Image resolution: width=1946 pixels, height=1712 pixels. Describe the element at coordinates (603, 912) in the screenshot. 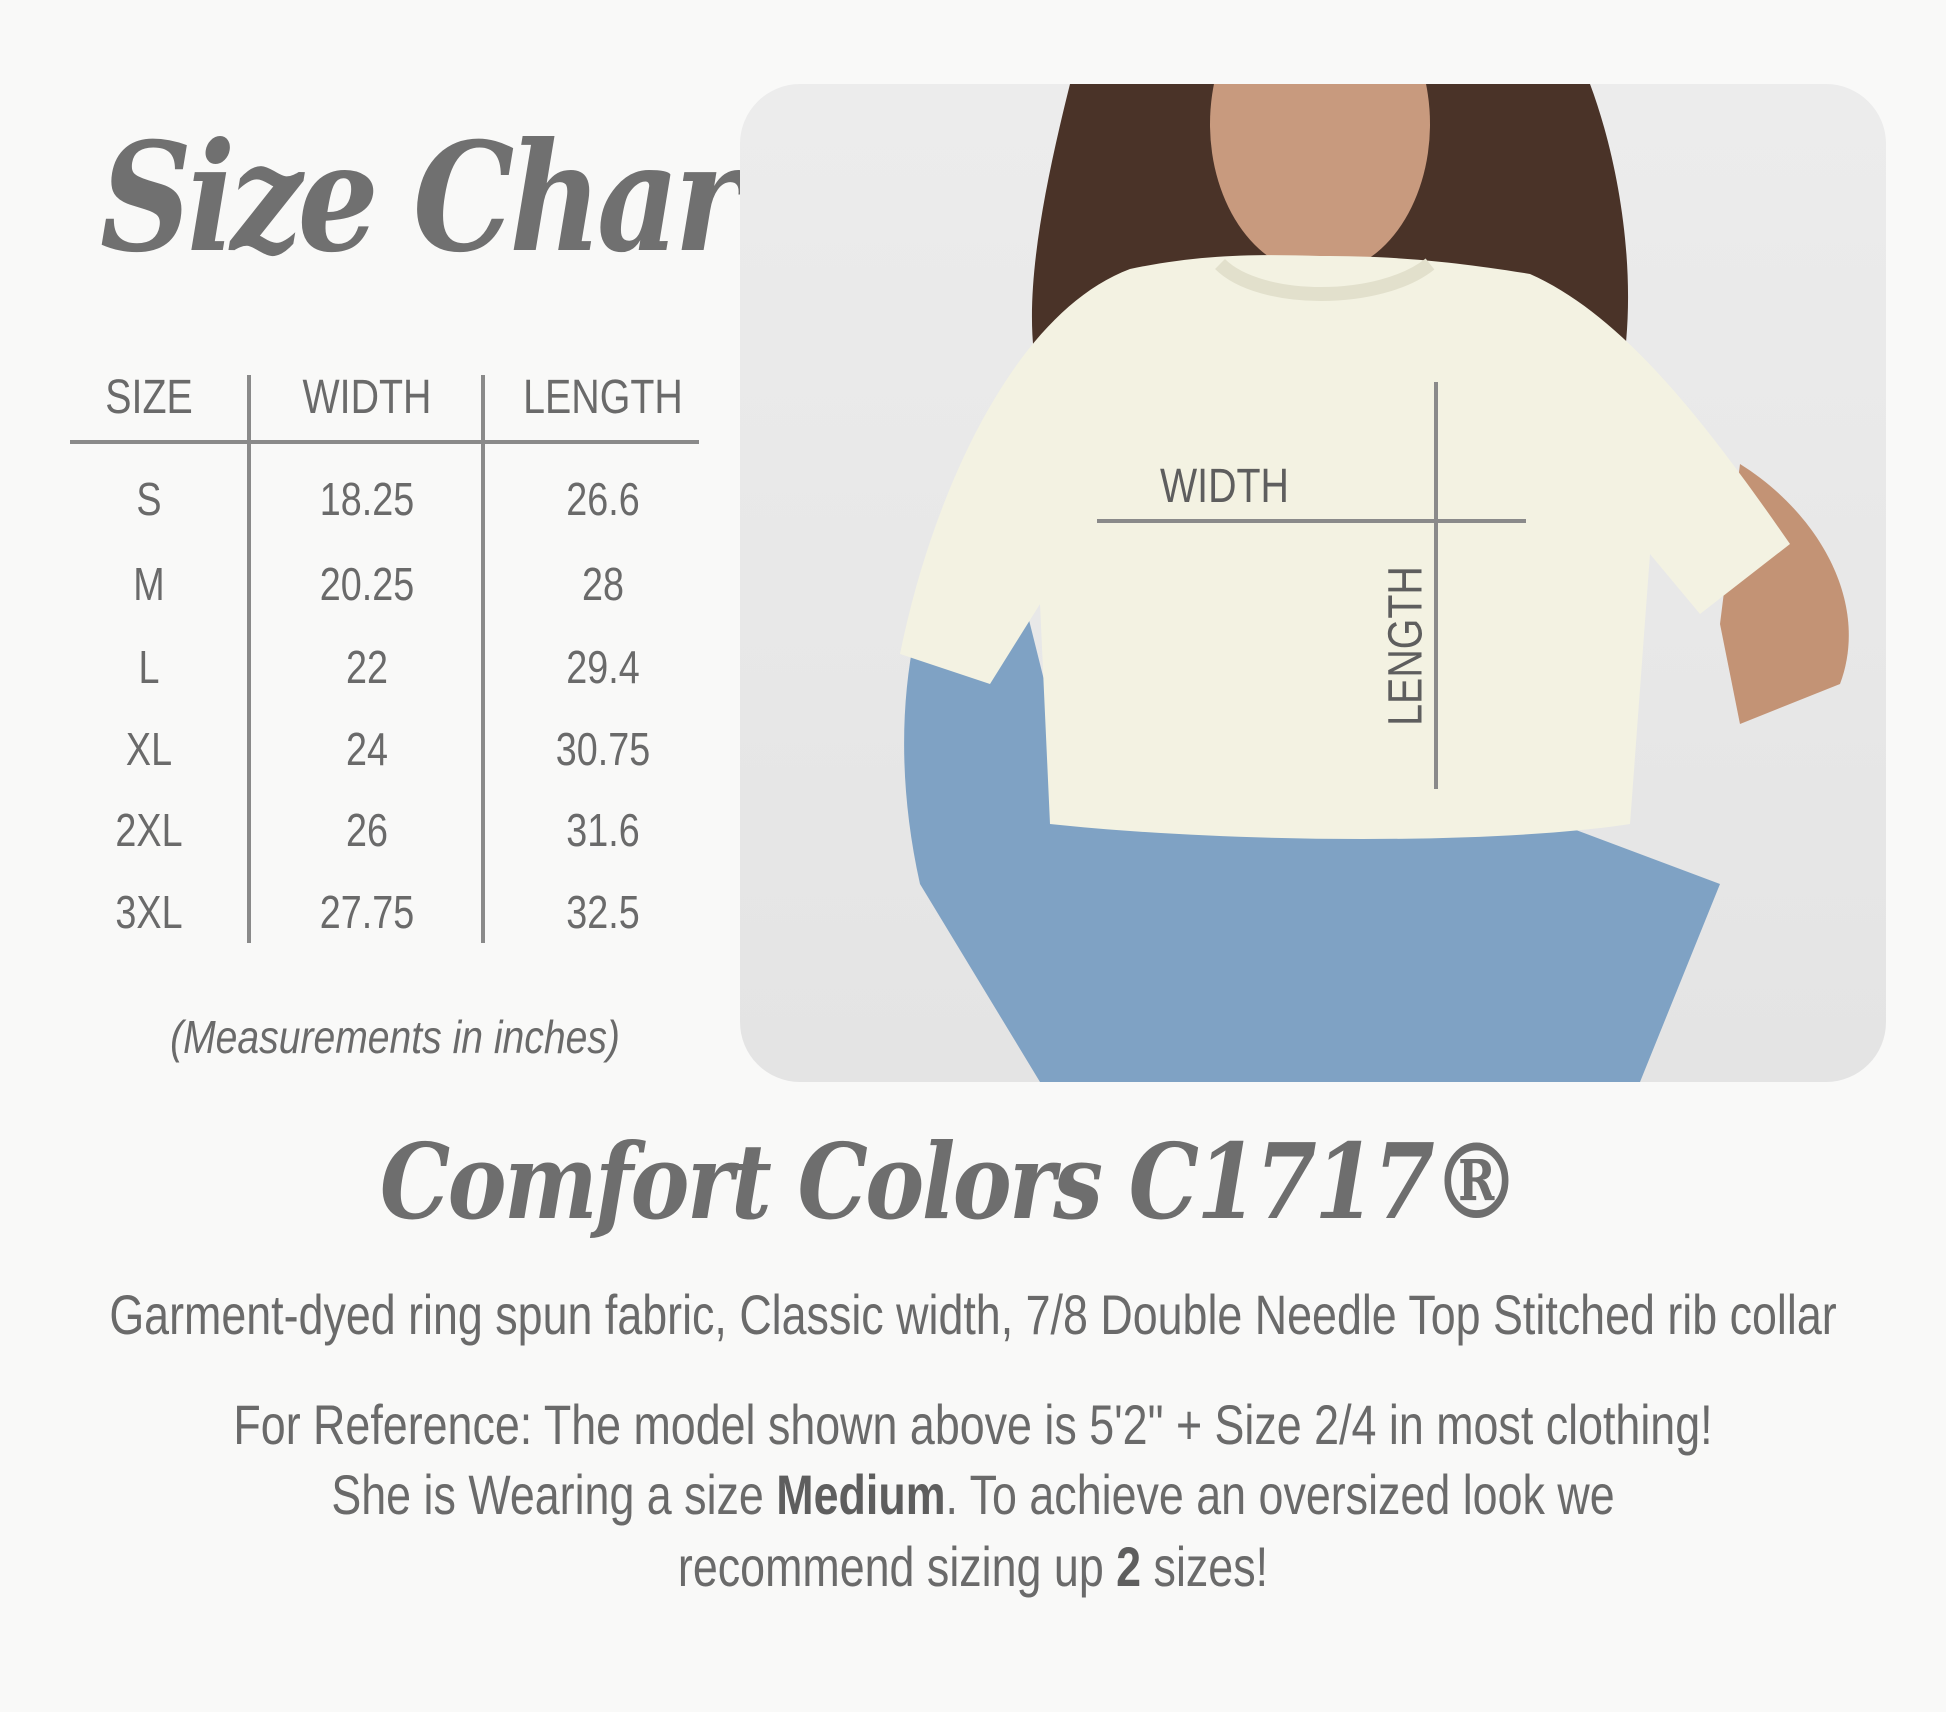

I see `table-cell: 32.5` at that location.